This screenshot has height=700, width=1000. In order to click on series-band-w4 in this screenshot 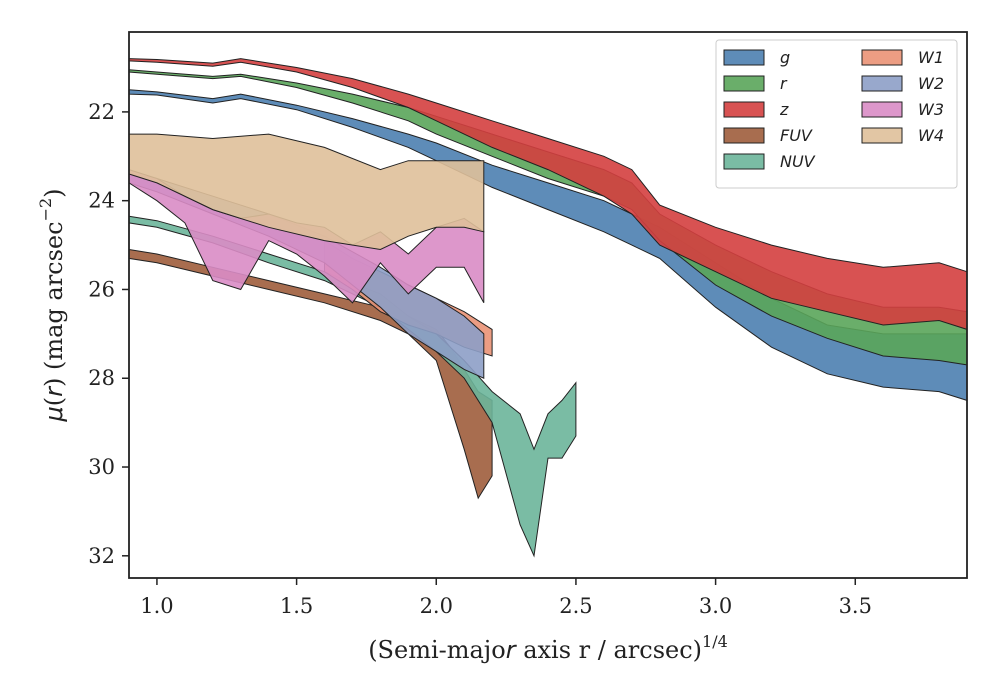, I will do `click(306, 192)`.